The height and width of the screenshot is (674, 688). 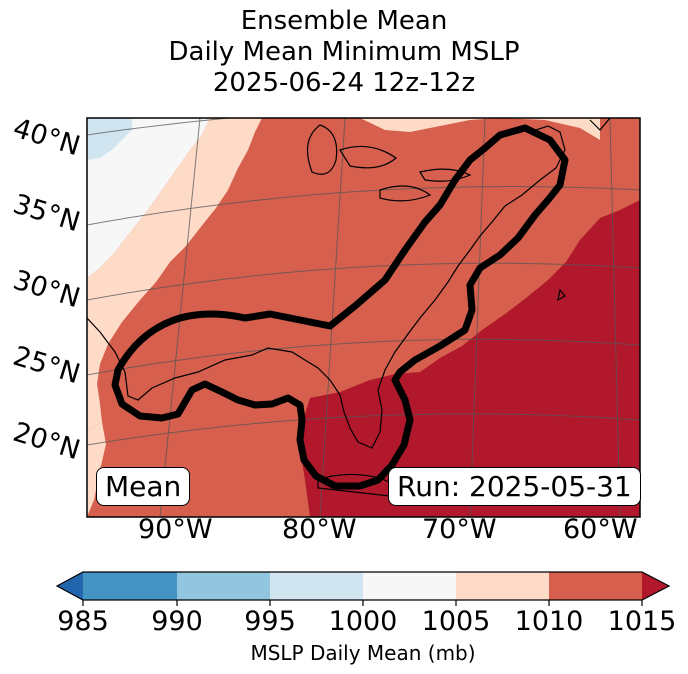 What do you see at coordinates (177, 621) in the screenshot?
I see `colorbar-tick-990: 990` at bounding box center [177, 621].